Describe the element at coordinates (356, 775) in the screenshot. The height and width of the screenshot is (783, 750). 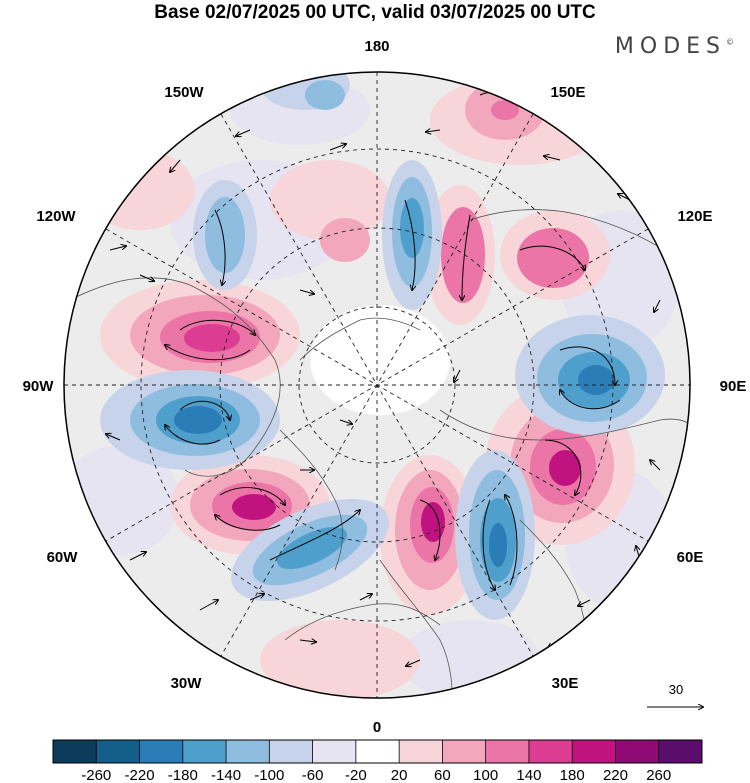
I see `colorbar-label: -20` at that location.